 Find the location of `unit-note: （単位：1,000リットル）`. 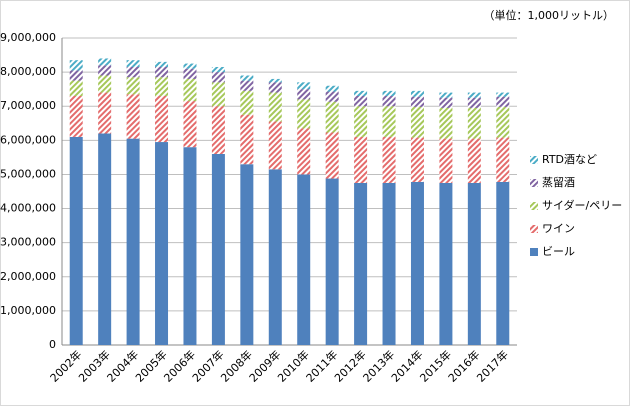

unit-note: （単位：1,000リットル） is located at coordinates (549, 15).